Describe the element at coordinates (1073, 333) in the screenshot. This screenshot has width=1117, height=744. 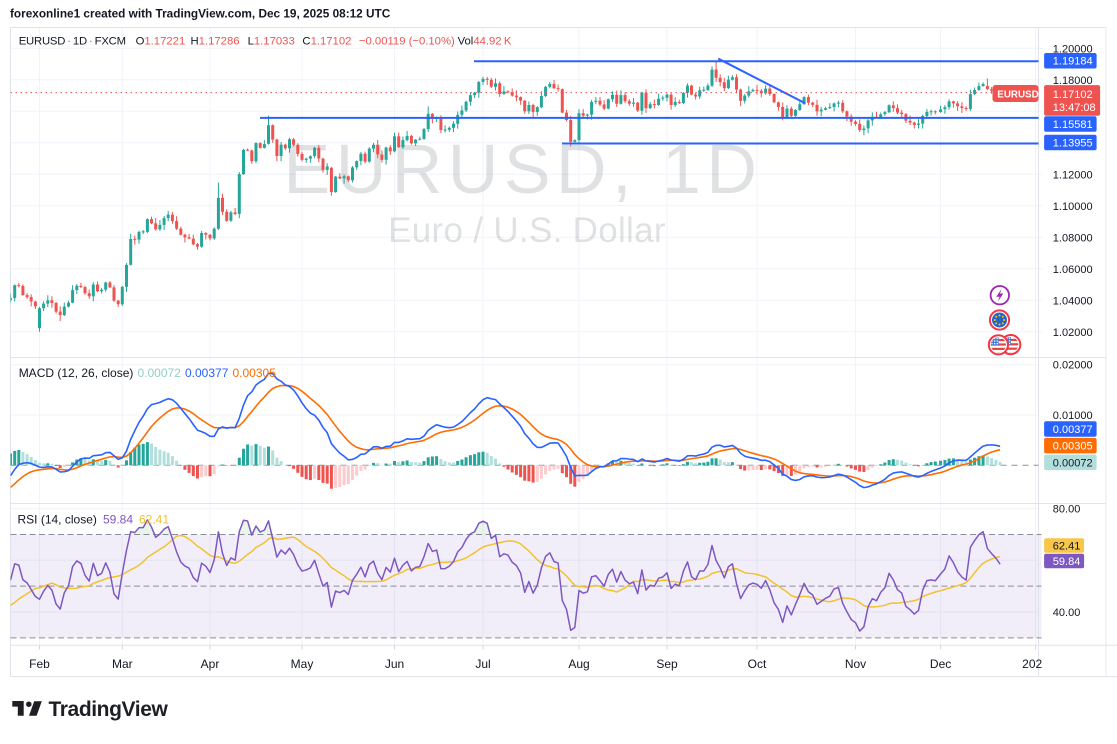
I see `svg-text: 1.02000` at that location.